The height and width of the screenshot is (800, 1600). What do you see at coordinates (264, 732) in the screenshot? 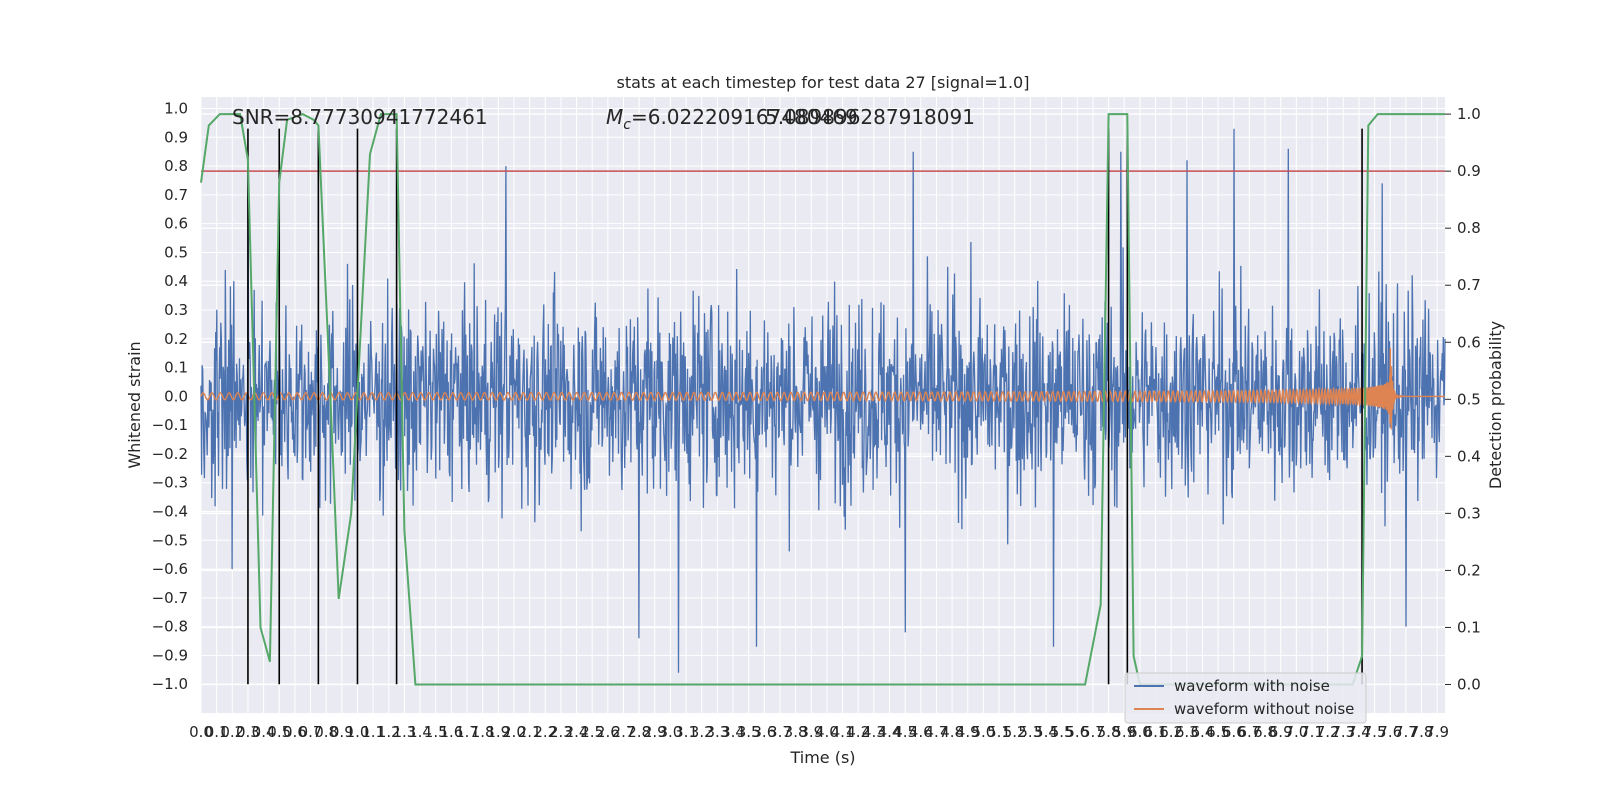
I see `x-tick-label: 0.4` at bounding box center [264, 732].